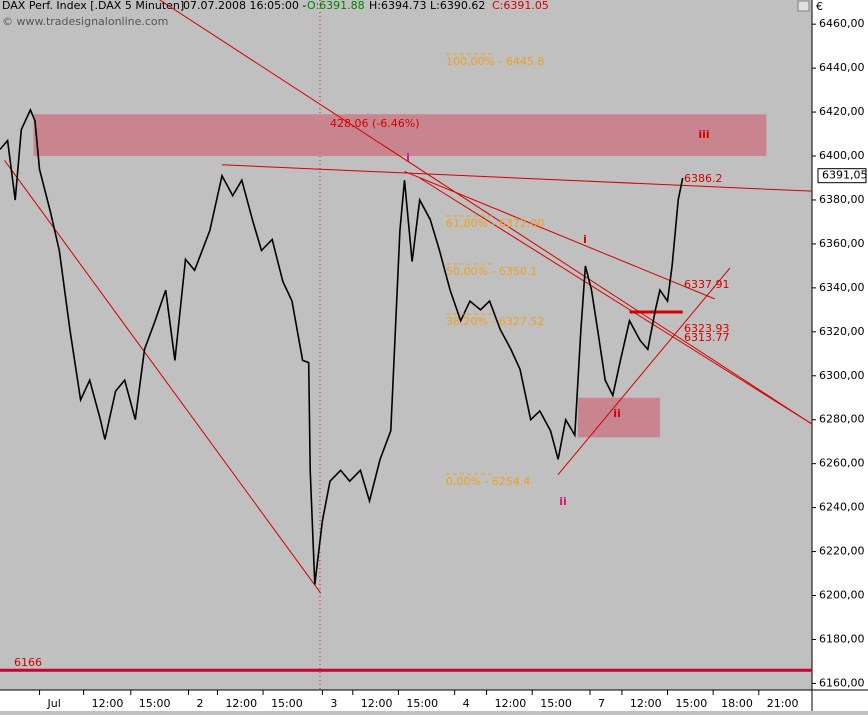 This screenshot has width=868, height=715. What do you see at coordinates (707, 284) in the screenshot?
I see `annotation: 6337.91` at bounding box center [707, 284].